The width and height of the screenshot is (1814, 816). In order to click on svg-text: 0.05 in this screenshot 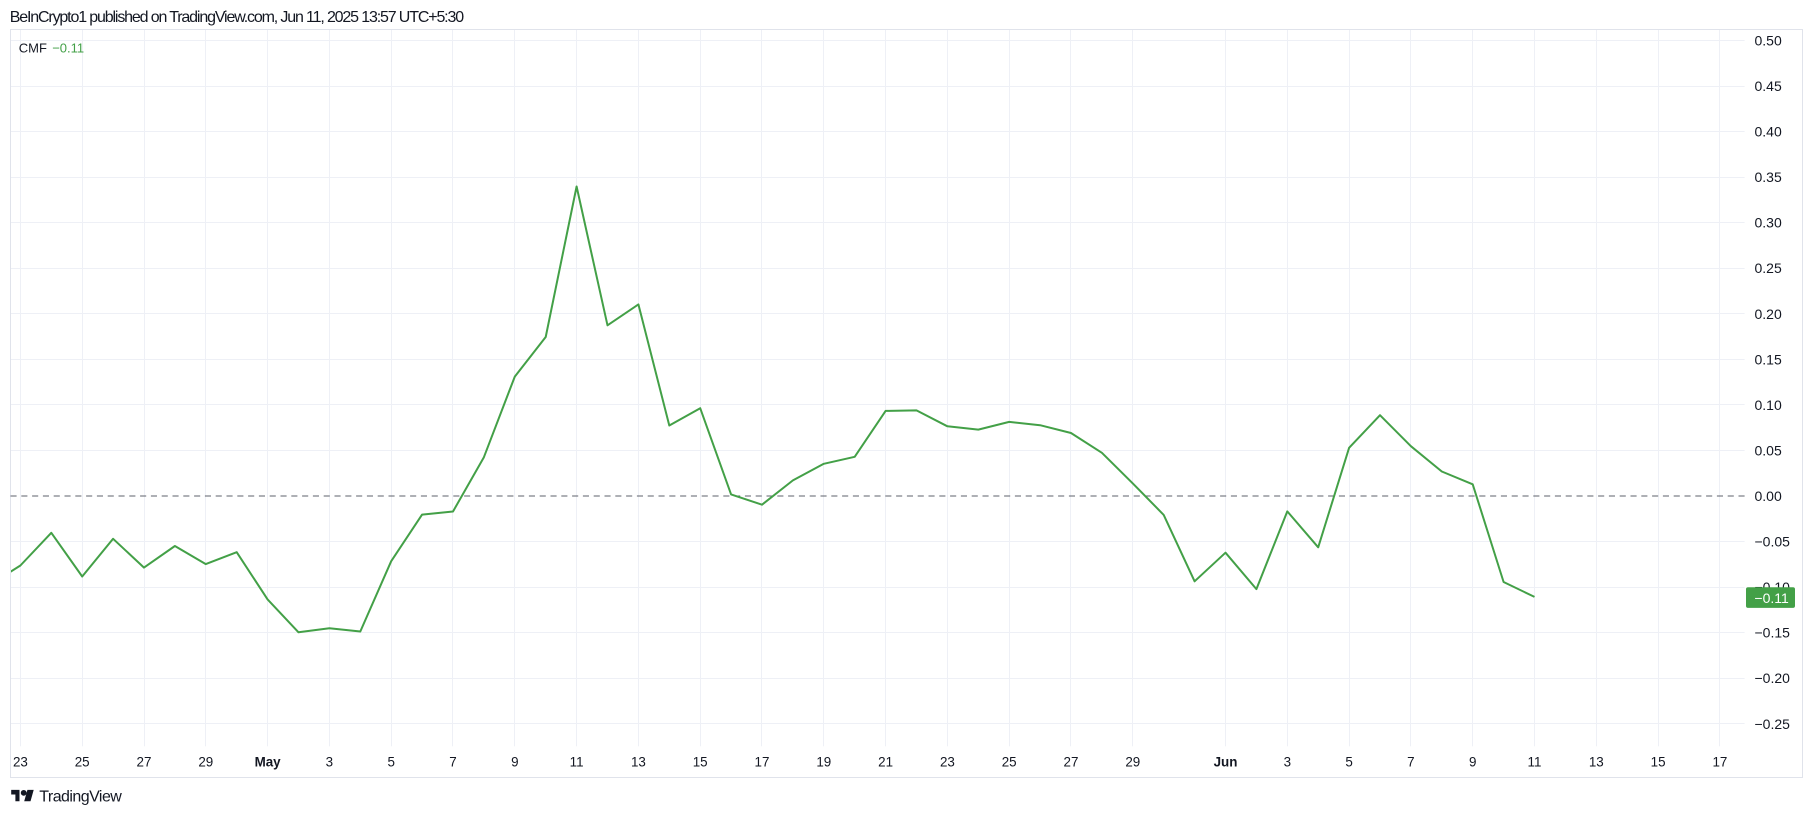, I will do `click(1768, 450)`.